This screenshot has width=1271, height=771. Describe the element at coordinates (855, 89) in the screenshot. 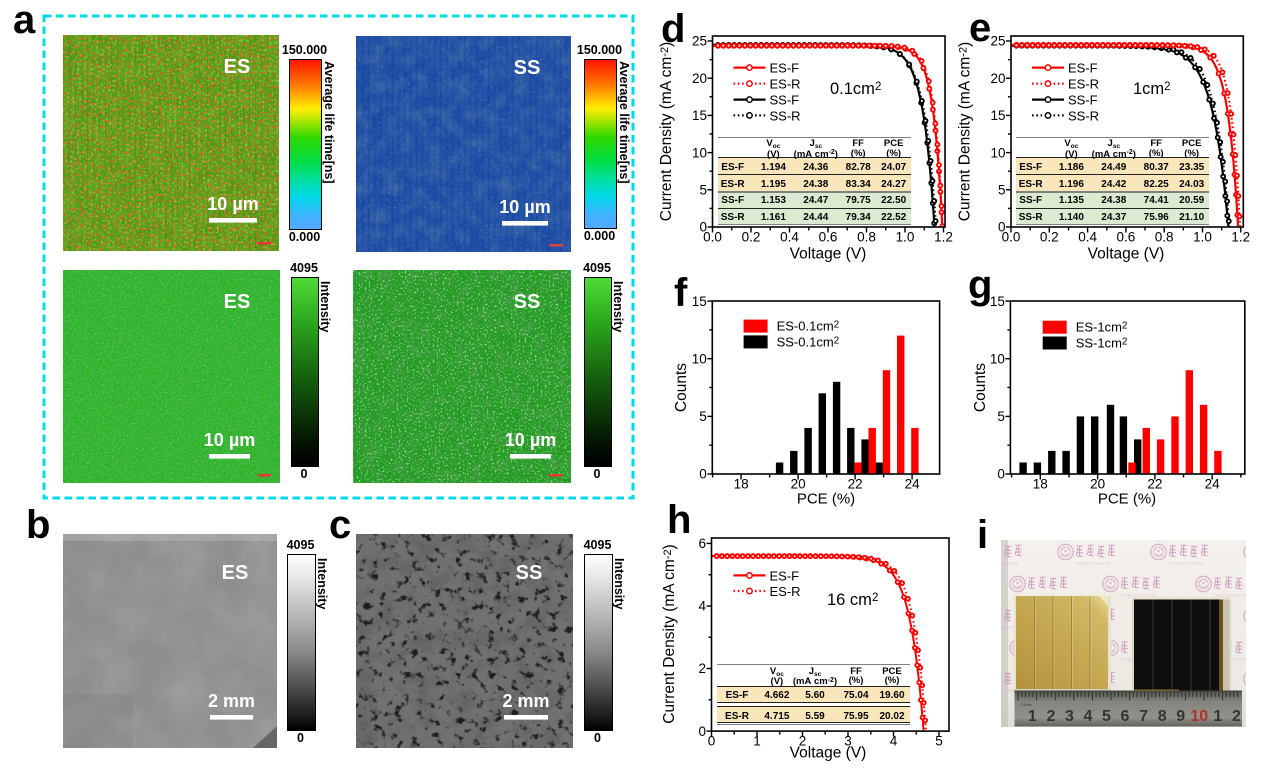

I see `svg-text: 0.1cm2` at that location.